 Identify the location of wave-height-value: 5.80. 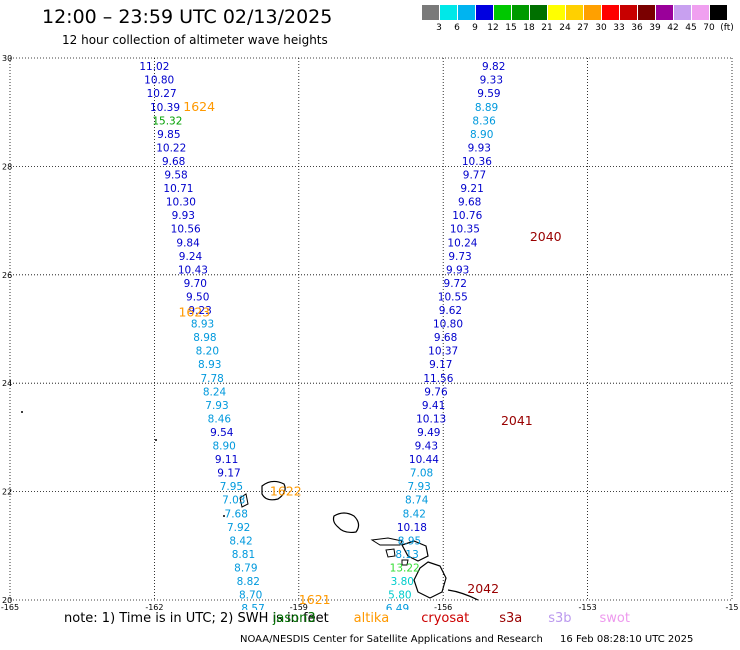
(399, 596).